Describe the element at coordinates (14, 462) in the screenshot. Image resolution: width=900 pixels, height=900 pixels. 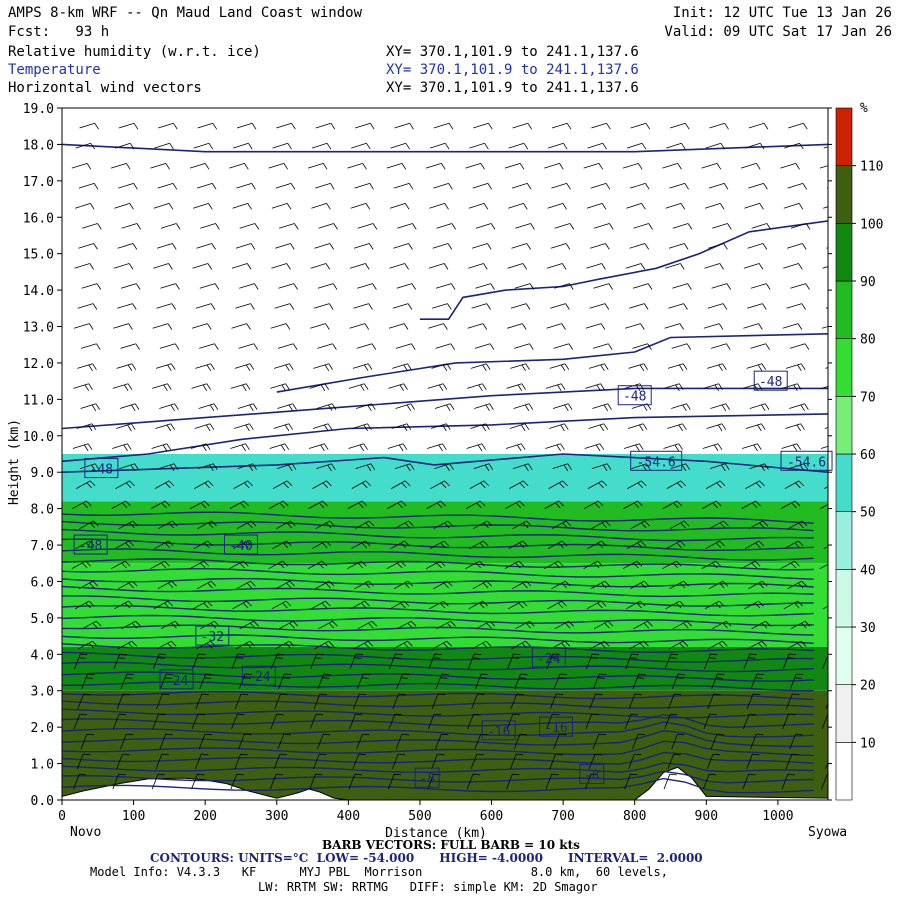
I see `y-axis-label: Height (km)` at that location.